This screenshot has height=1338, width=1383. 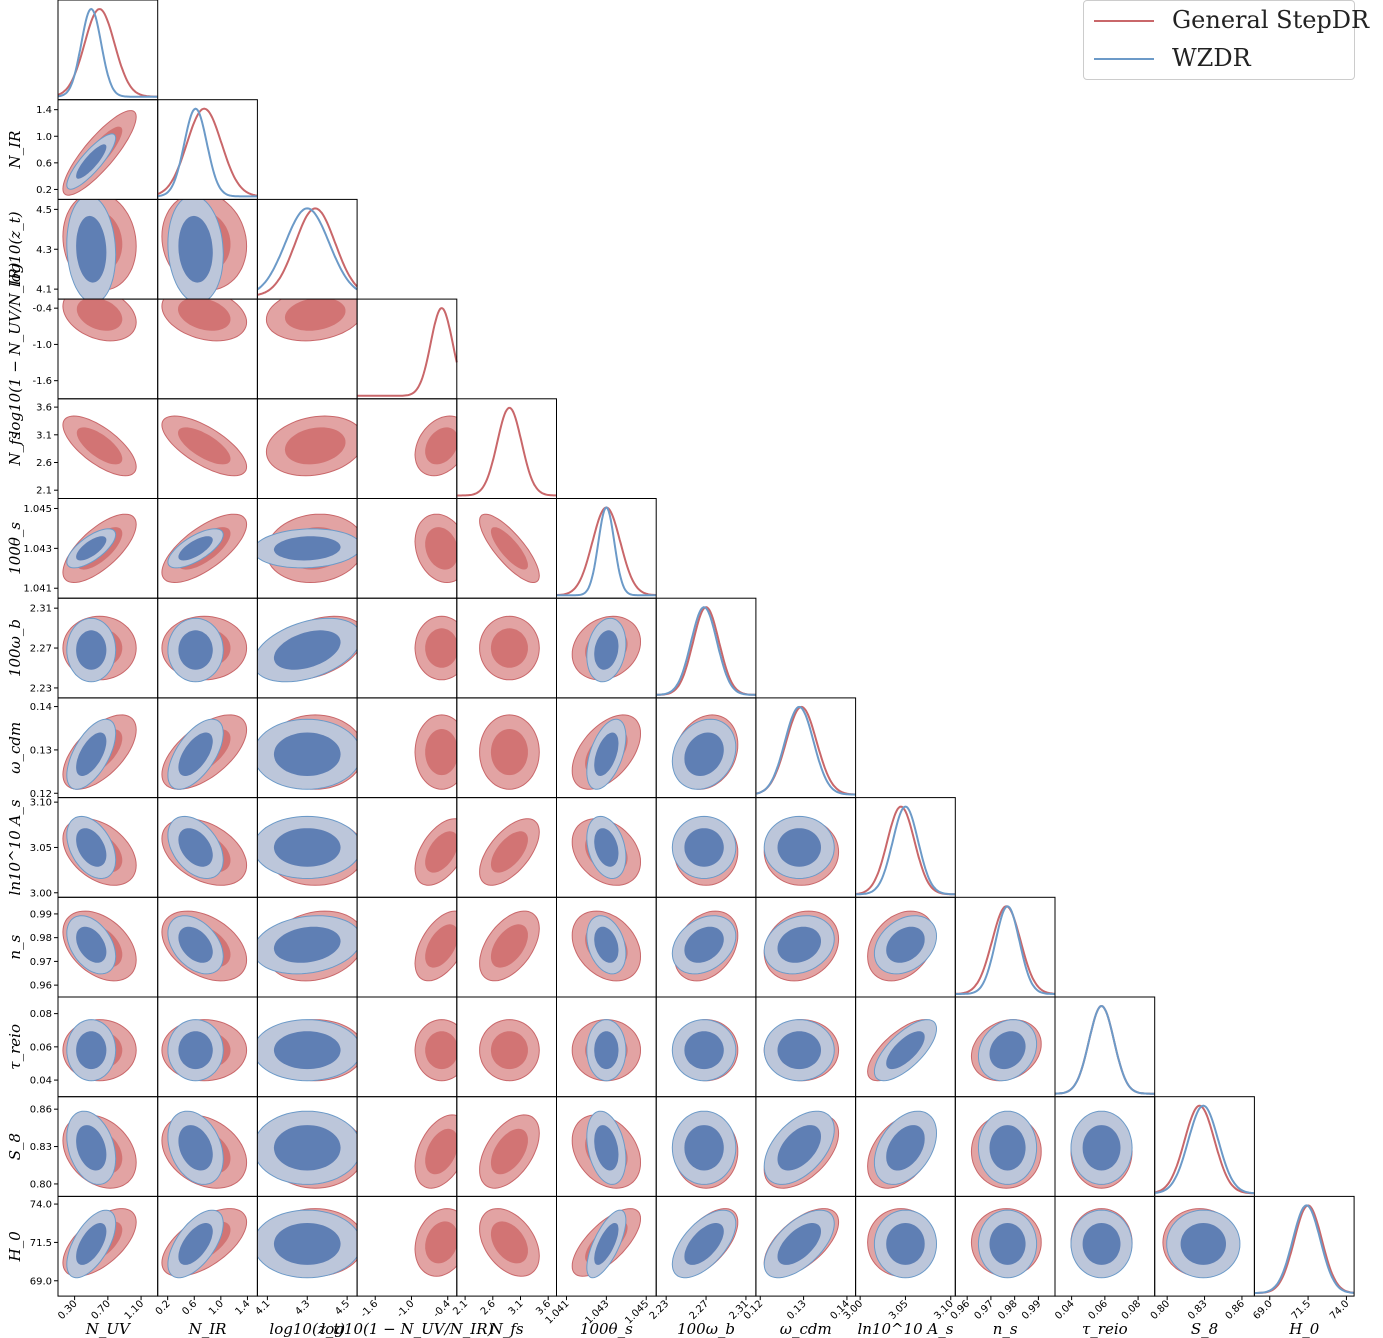 I want to click on ytick-label-6-1: 2.27, so click(x=41, y=649).